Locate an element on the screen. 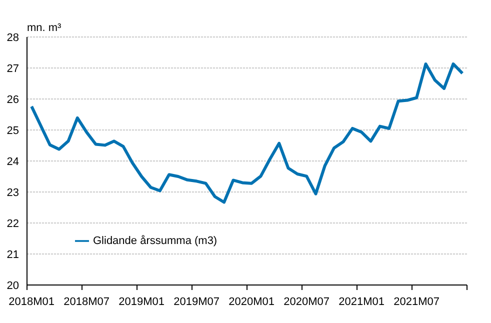 The height and width of the screenshot is (323, 491). y-tick-label: 27 is located at coordinates (12, 68).